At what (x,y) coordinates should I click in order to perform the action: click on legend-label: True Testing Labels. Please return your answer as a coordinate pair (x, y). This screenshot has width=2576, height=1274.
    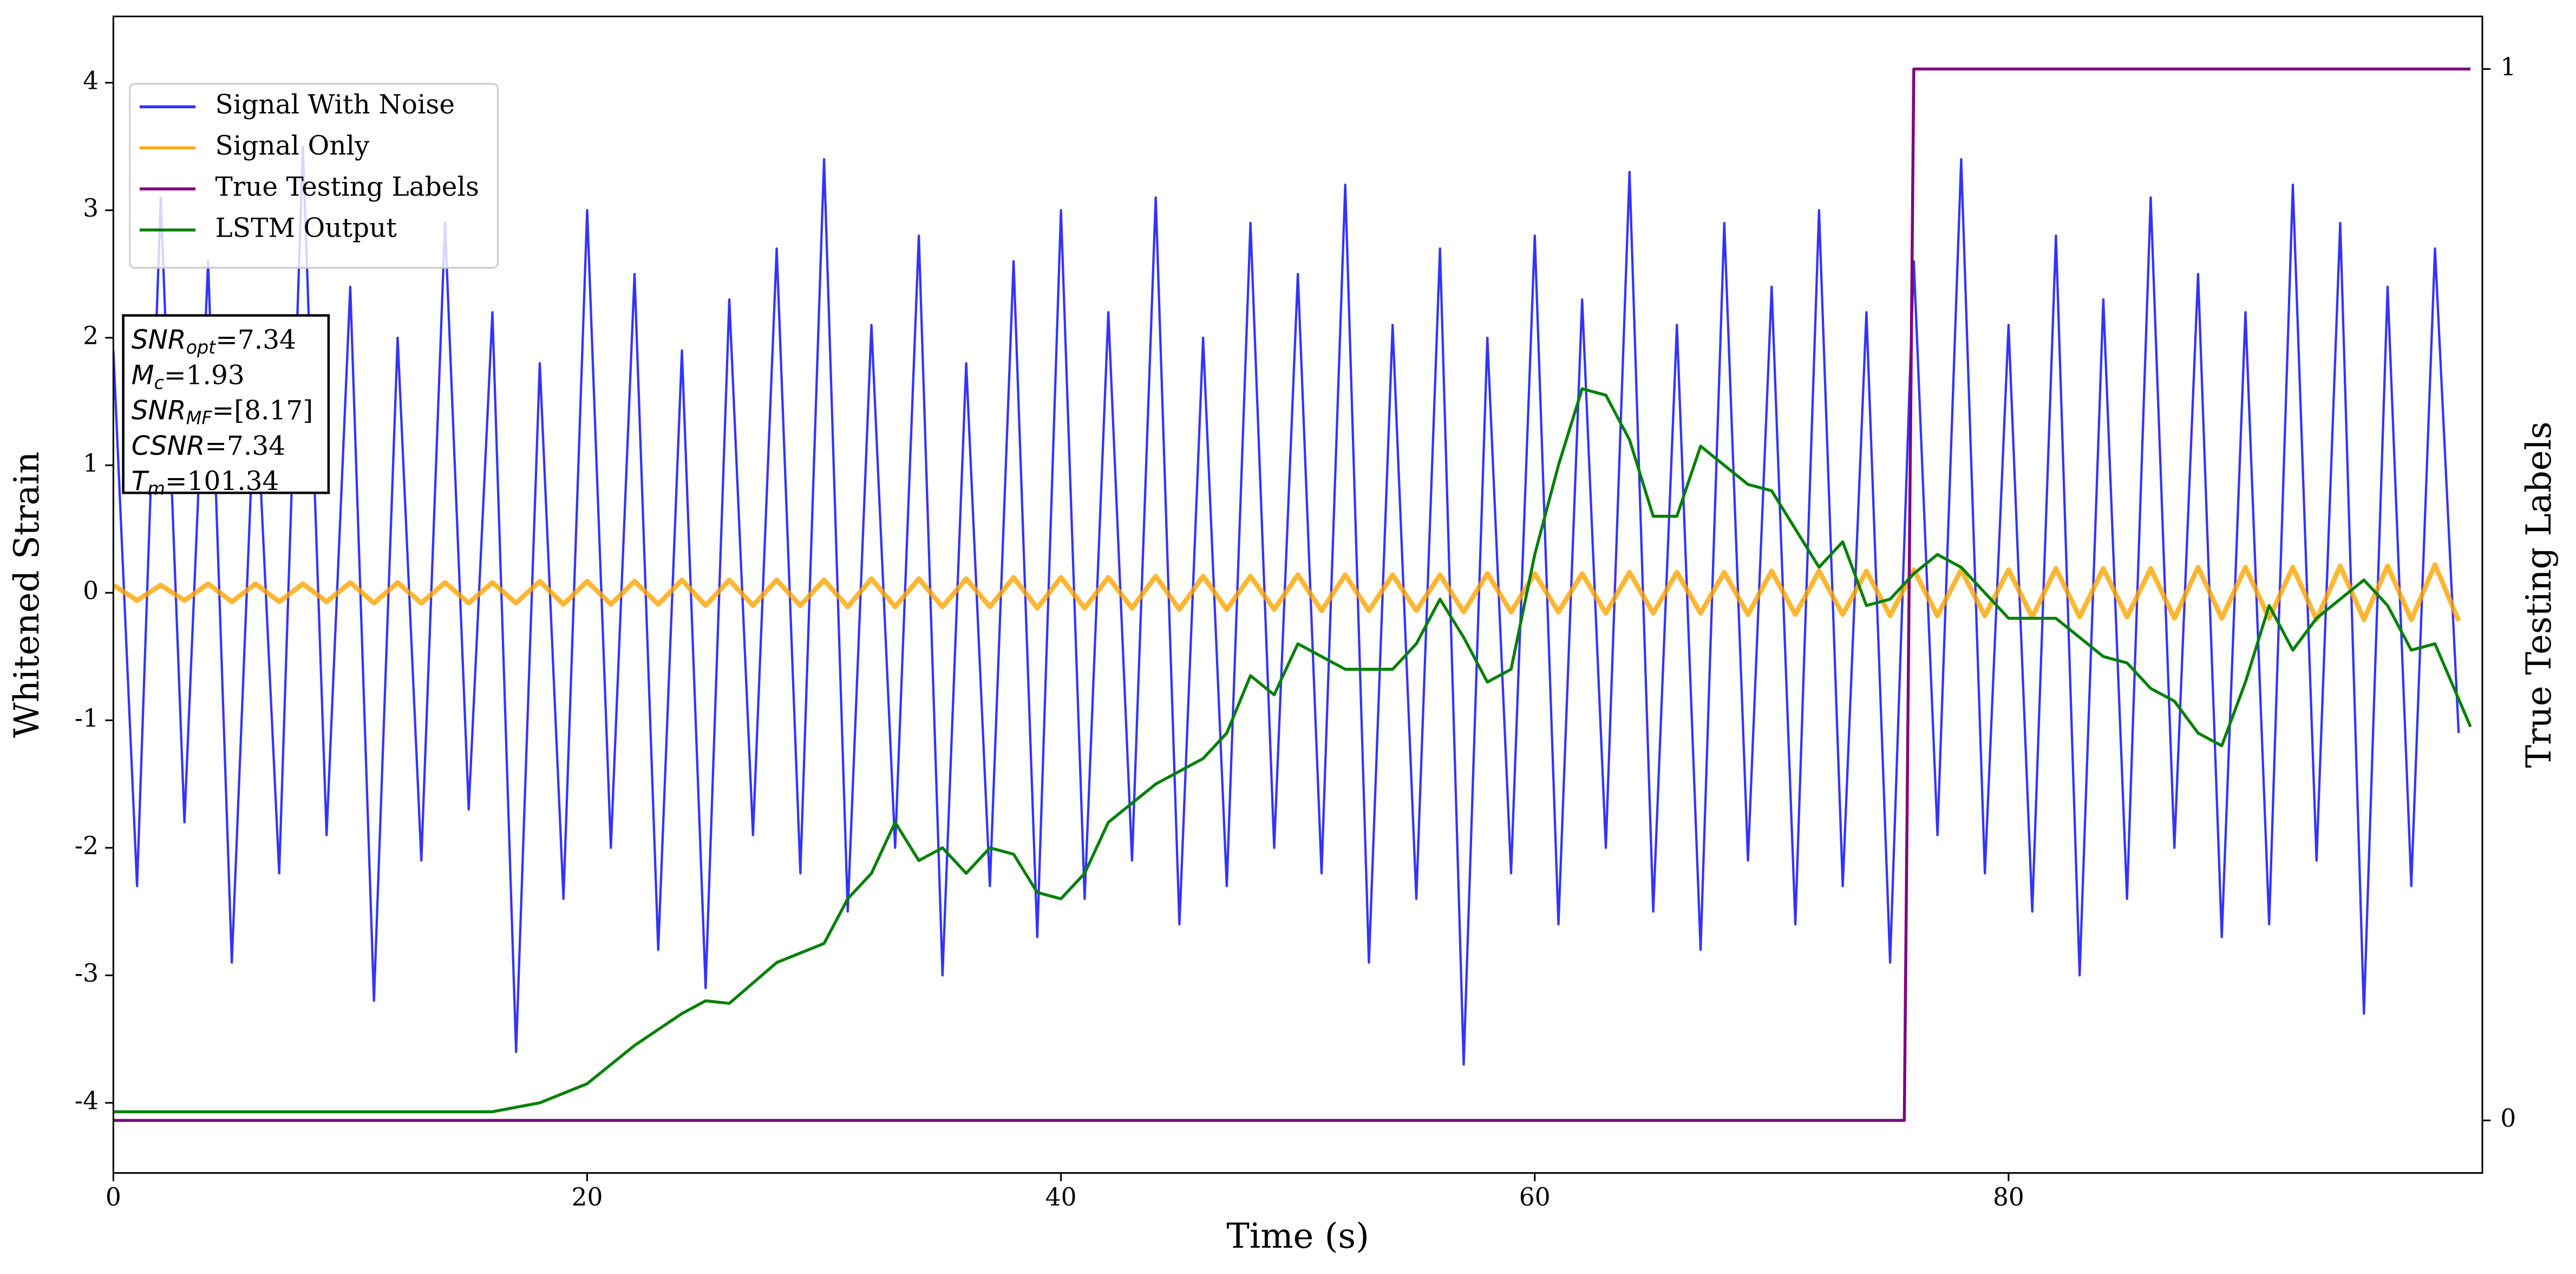
    Looking at the image, I should click on (347, 187).